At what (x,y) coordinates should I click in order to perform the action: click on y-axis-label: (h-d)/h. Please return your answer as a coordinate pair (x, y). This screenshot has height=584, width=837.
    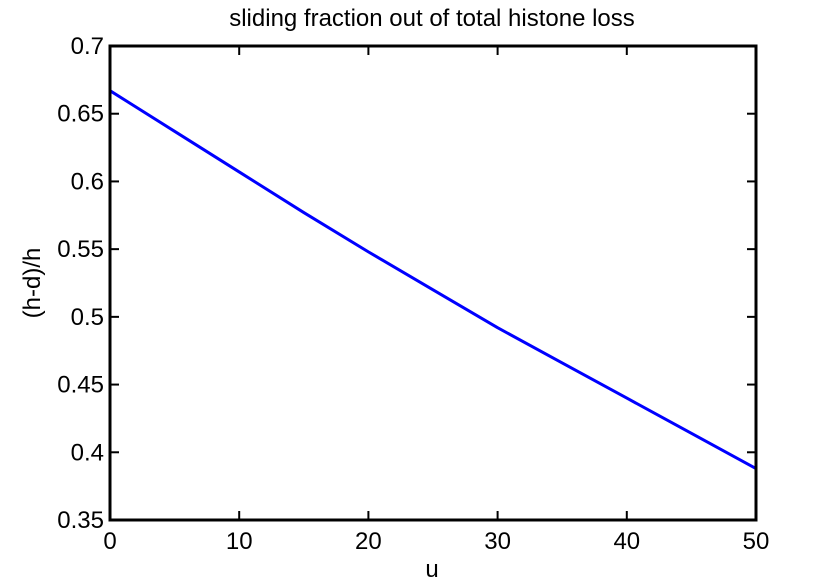
    Looking at the image, I should click on (32, 283).